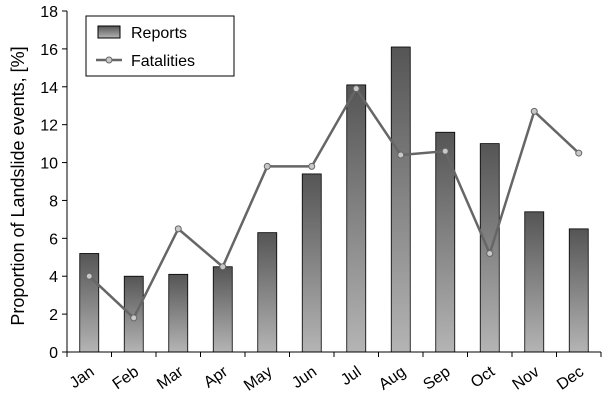 The width and height of the screenshot is (611, 397). What do you see at coordinates (53, 277) in the screenshot?
I see `y-tick-label: 4` at bounding box center [53, 277].